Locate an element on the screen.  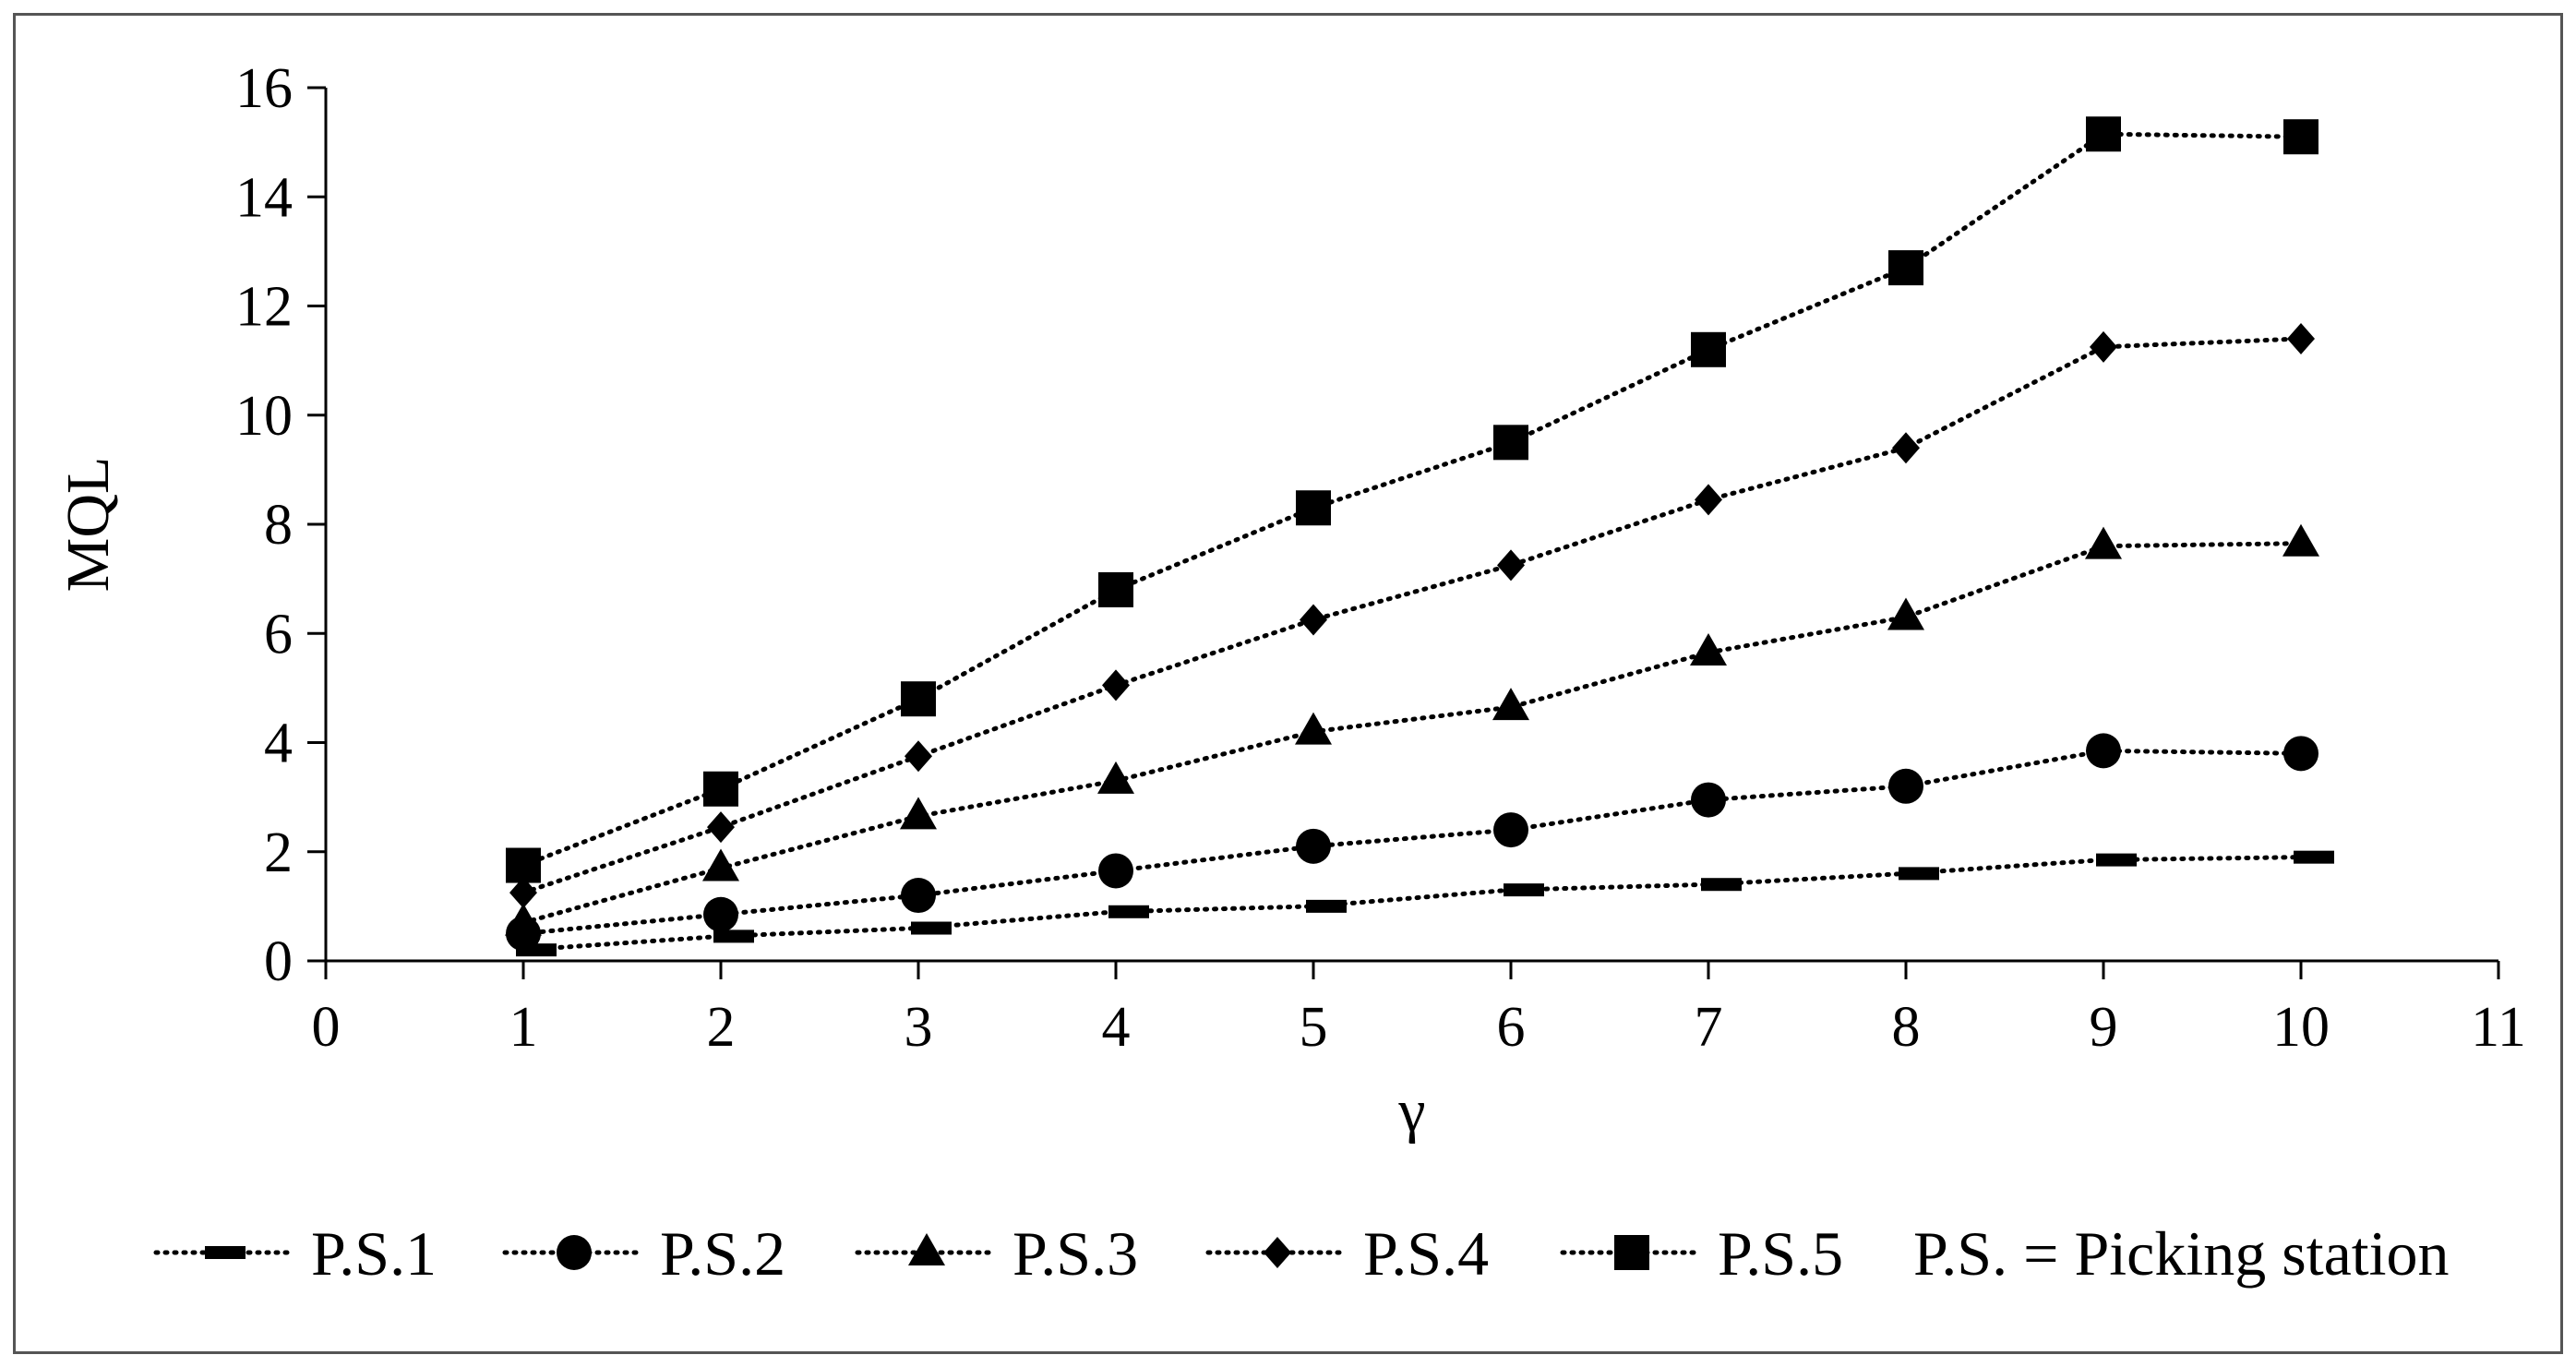
x-tick-label: 7 is located at coordinates (1709, 1027).